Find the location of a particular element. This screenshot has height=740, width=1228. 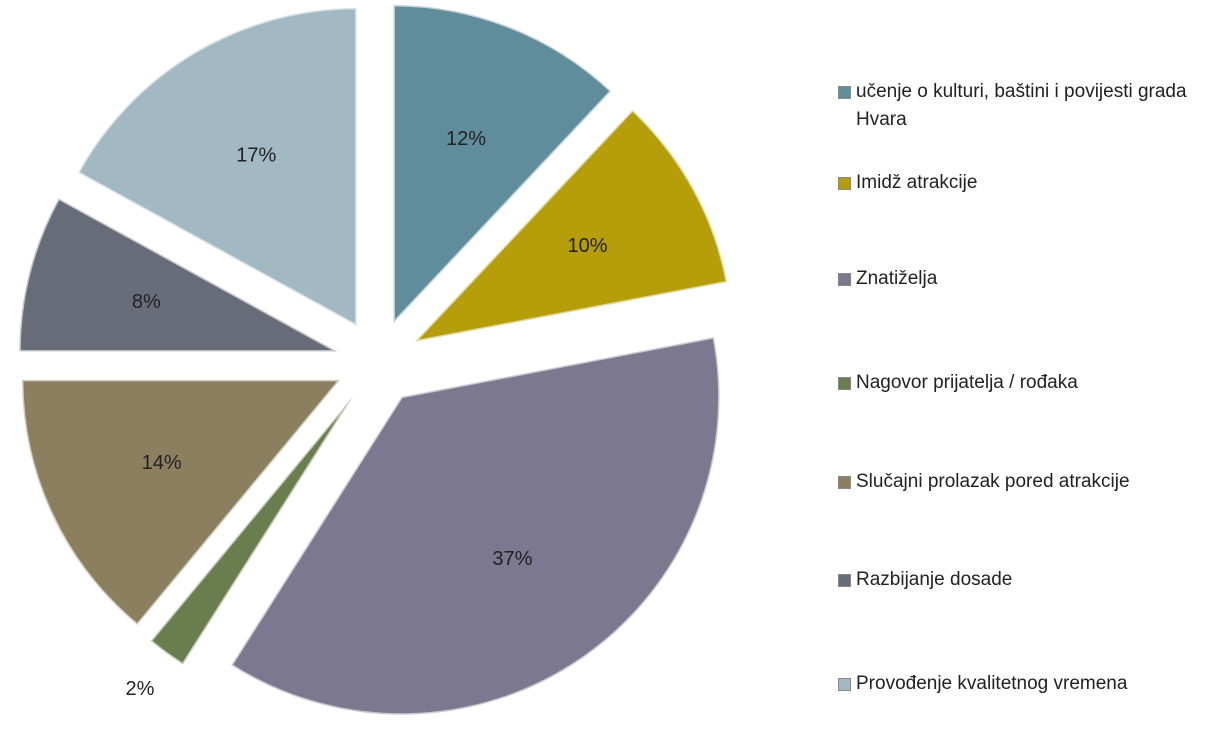

legend-label: Znatiželja is located at coordinates (897, 278).